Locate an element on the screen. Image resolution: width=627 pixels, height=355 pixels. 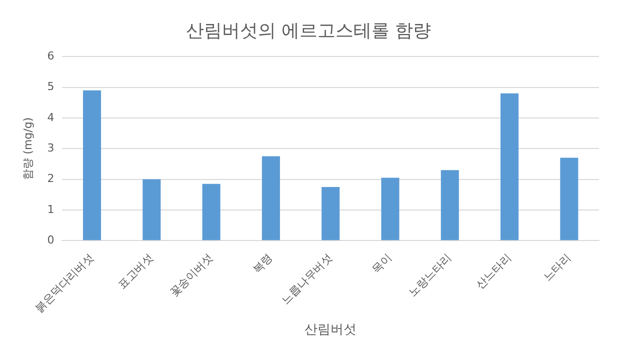
chart-title: 산림버섯의 에르고스테롤 함량 is located at coordinates (309, 31).